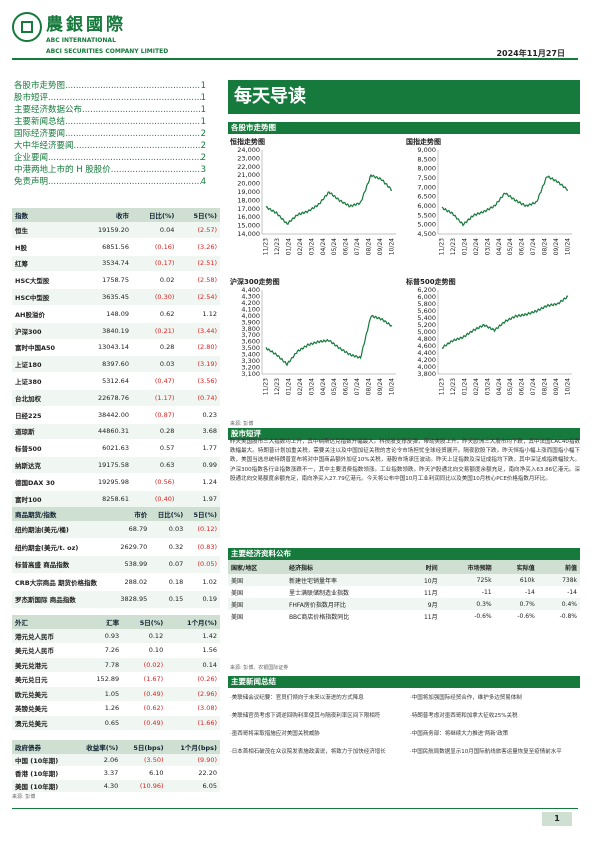 This screenshot has width=595, height=842. Describe the element at coordinates (248, 158) in the screenshot. I see `chart-ytick-label: 23,000` at that location.